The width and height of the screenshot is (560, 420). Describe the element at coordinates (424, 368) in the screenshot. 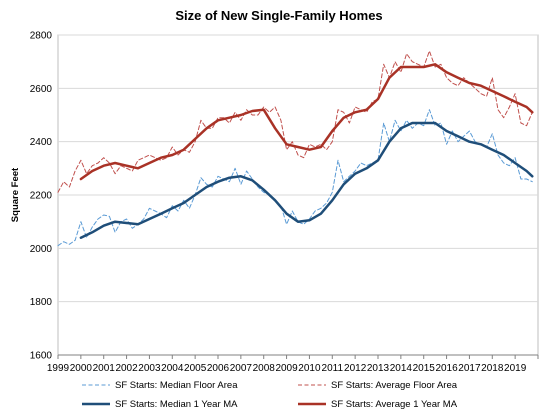

I see `x-tick-label: 2015` at that location.